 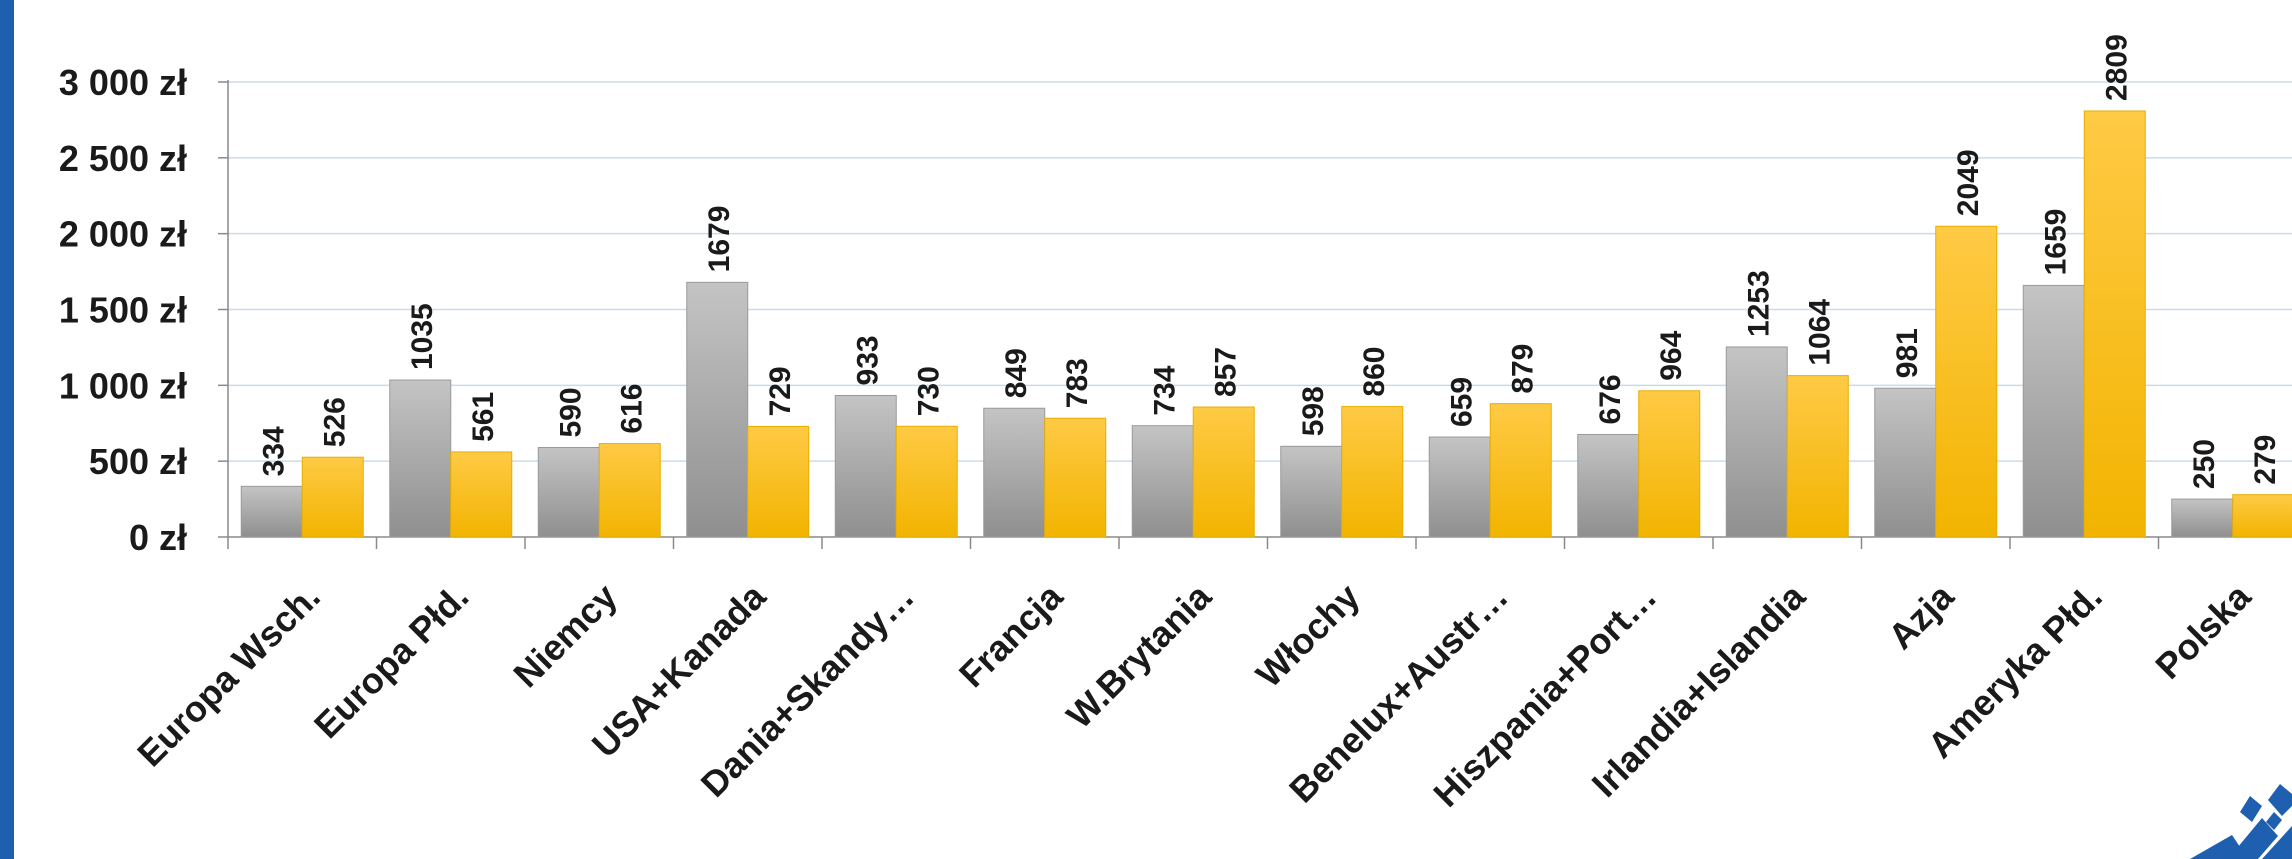 What do you see at coordinates (719, 239) in the screenshot?
I see `data-label: 1679` at bounding box center [719, 239].